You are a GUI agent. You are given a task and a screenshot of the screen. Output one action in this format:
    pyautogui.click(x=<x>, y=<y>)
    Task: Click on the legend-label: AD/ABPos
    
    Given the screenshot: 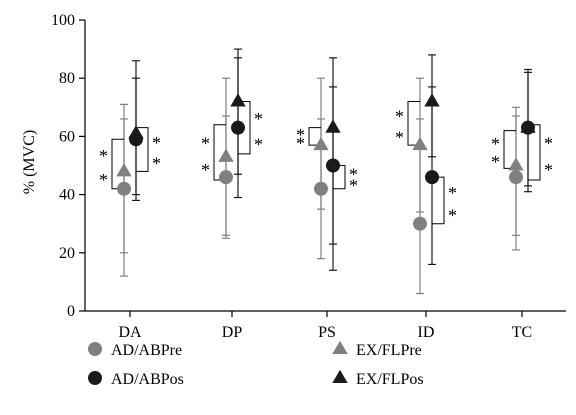 What is the action you would take?
    pyautogui.click(x=147, y=379)
    